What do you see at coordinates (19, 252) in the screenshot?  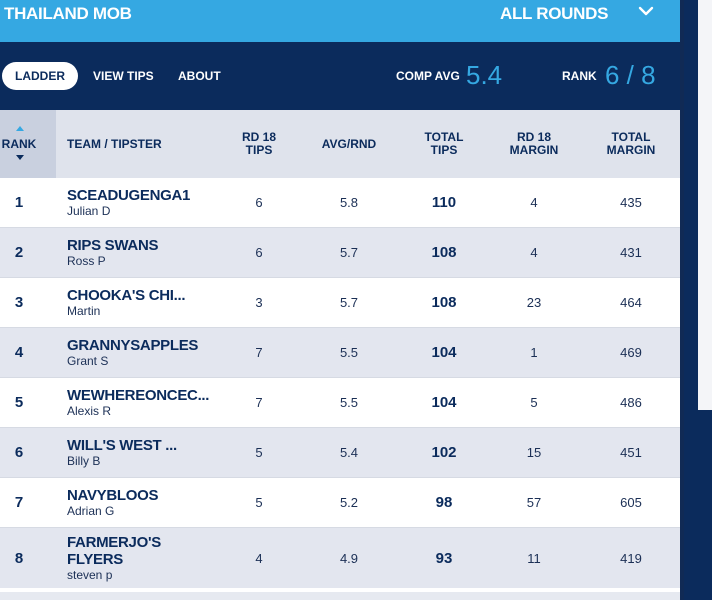 I see `rank-cell: 2` at bounding box center [19, 252].